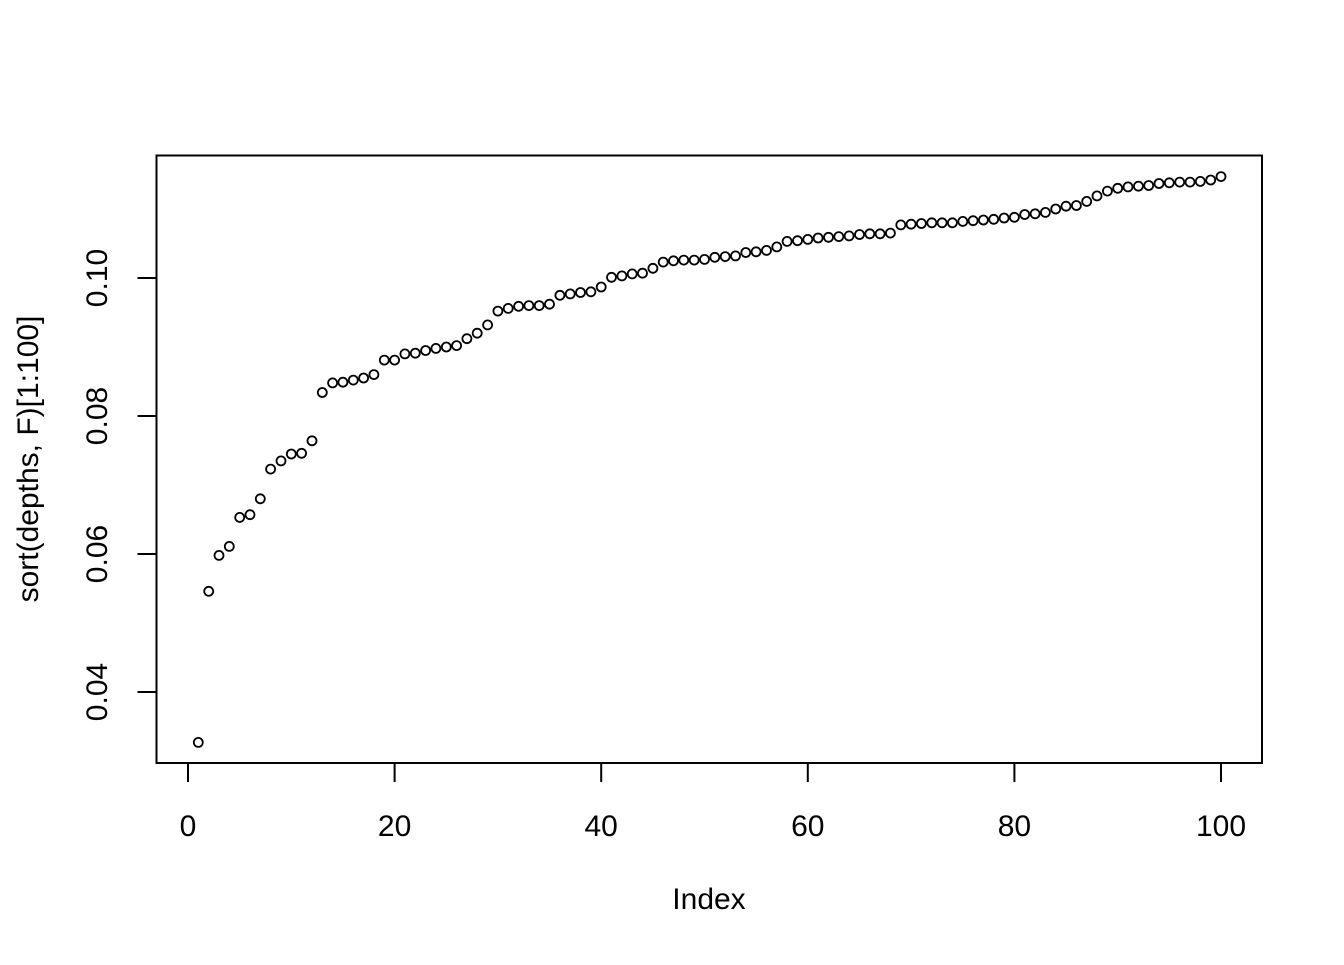 This screenshot has height=965, width=1344. Describe the element at coordinates (394, 826) in the screenshot. I see `x-tick-label: 20` at that location.